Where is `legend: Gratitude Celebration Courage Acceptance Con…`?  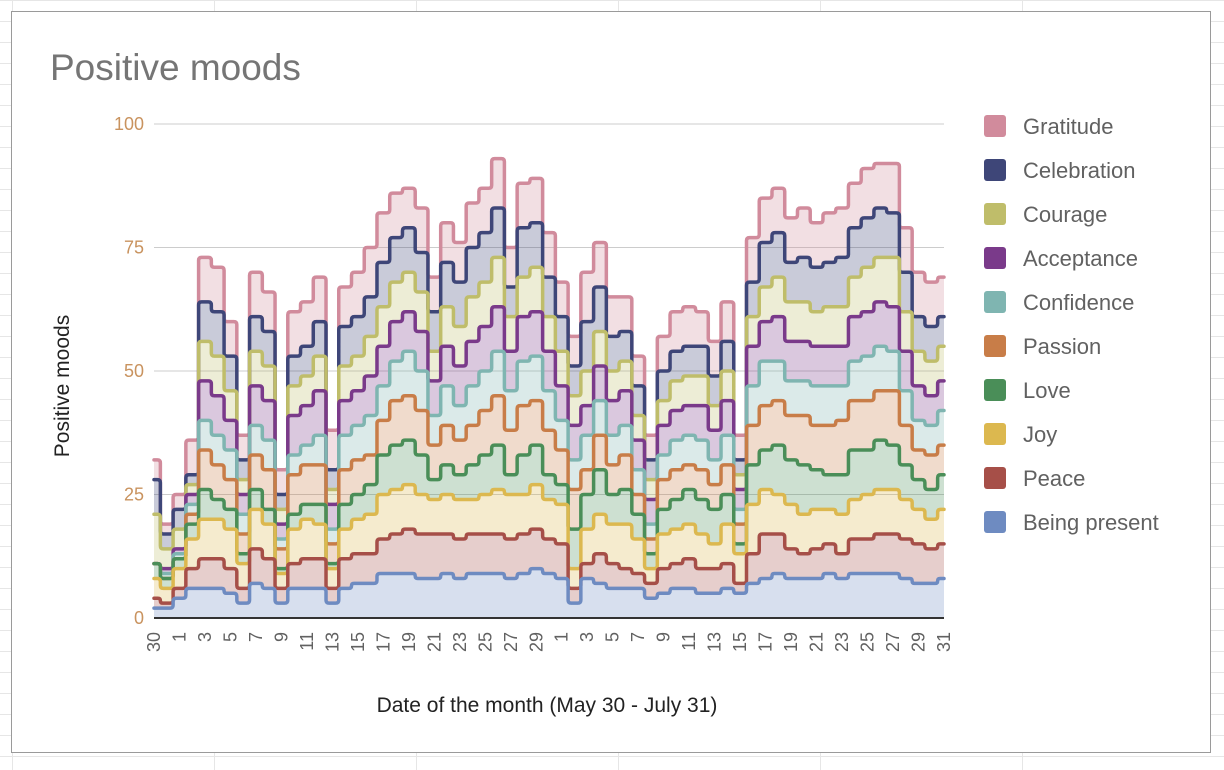 legend: Gratitude Celebration Courage Acceptance Con… is located at coordinates (1071, 324).